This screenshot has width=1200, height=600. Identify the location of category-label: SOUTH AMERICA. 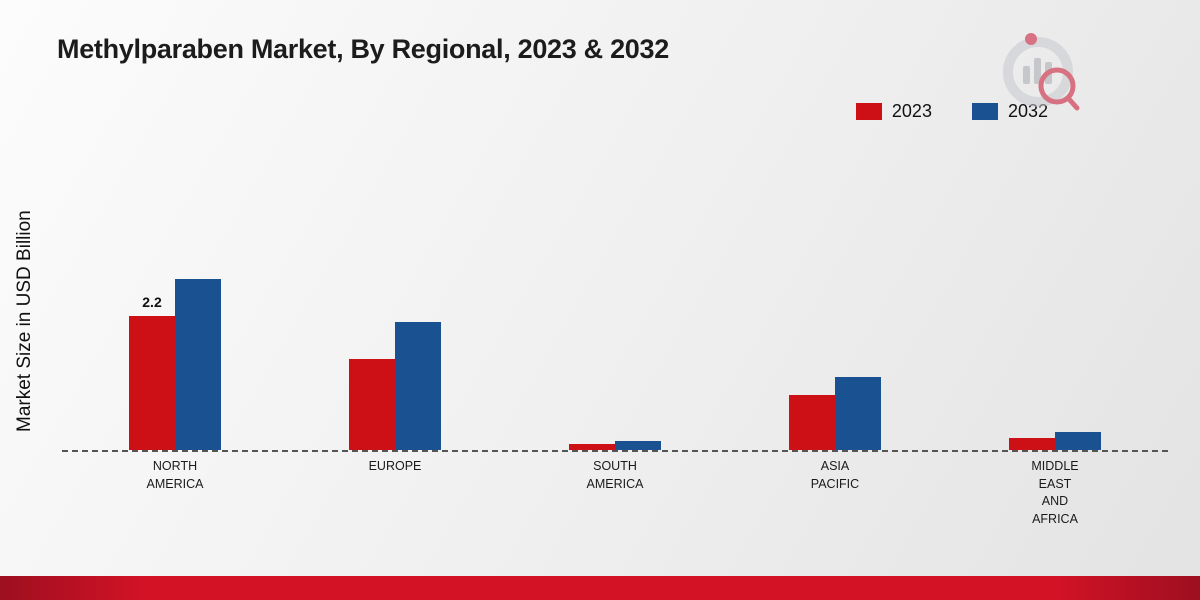
(615, 475).